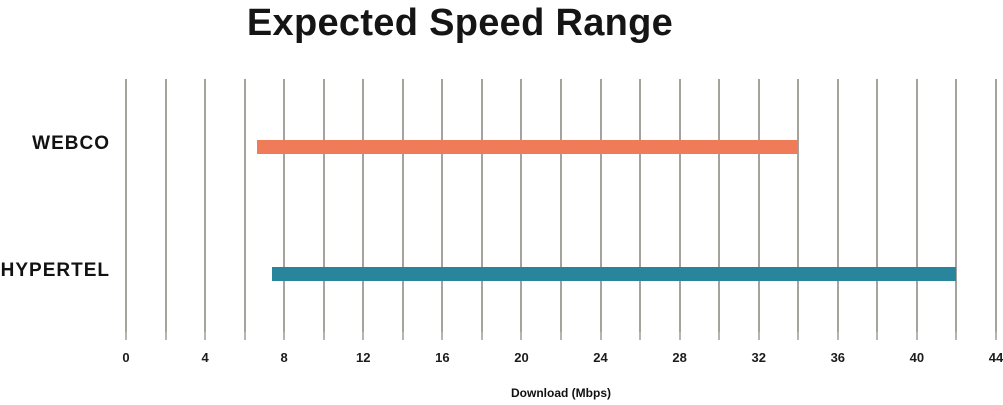 The image size is (1003, 405). Describe the element at coordinates (126, 357) in the screenshot. I see `x-tick-label: 0` at that location.